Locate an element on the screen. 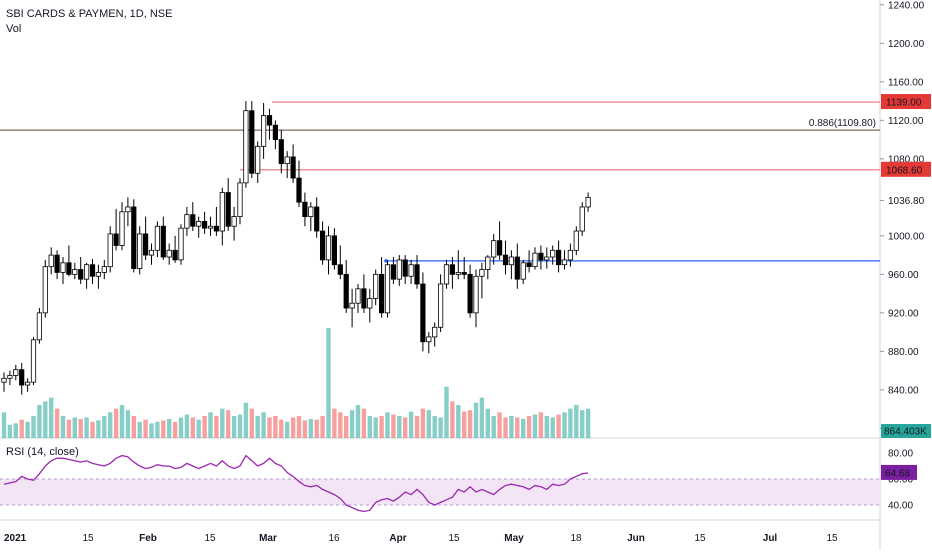 This screenshot has height=555, width=932. level-1139-tag-bg is located at coordinates (906, 102).